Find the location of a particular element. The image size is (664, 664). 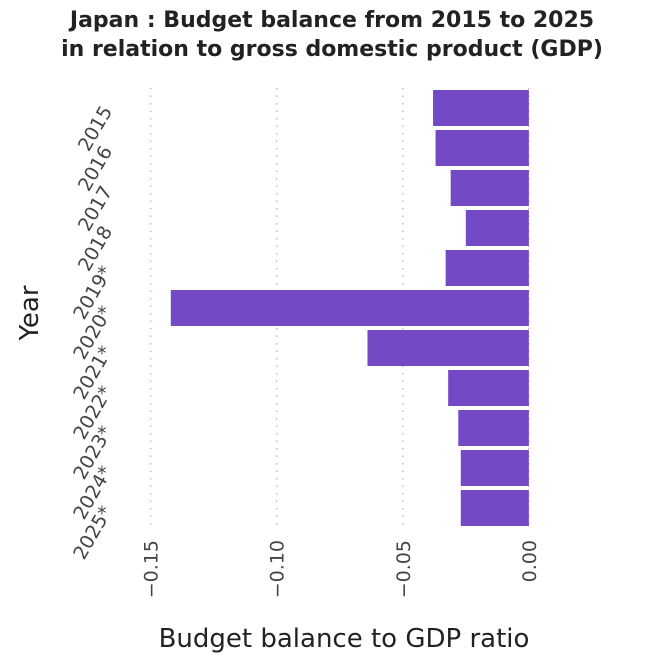

y-axis-title: Year is located at coordinates (30, 313).